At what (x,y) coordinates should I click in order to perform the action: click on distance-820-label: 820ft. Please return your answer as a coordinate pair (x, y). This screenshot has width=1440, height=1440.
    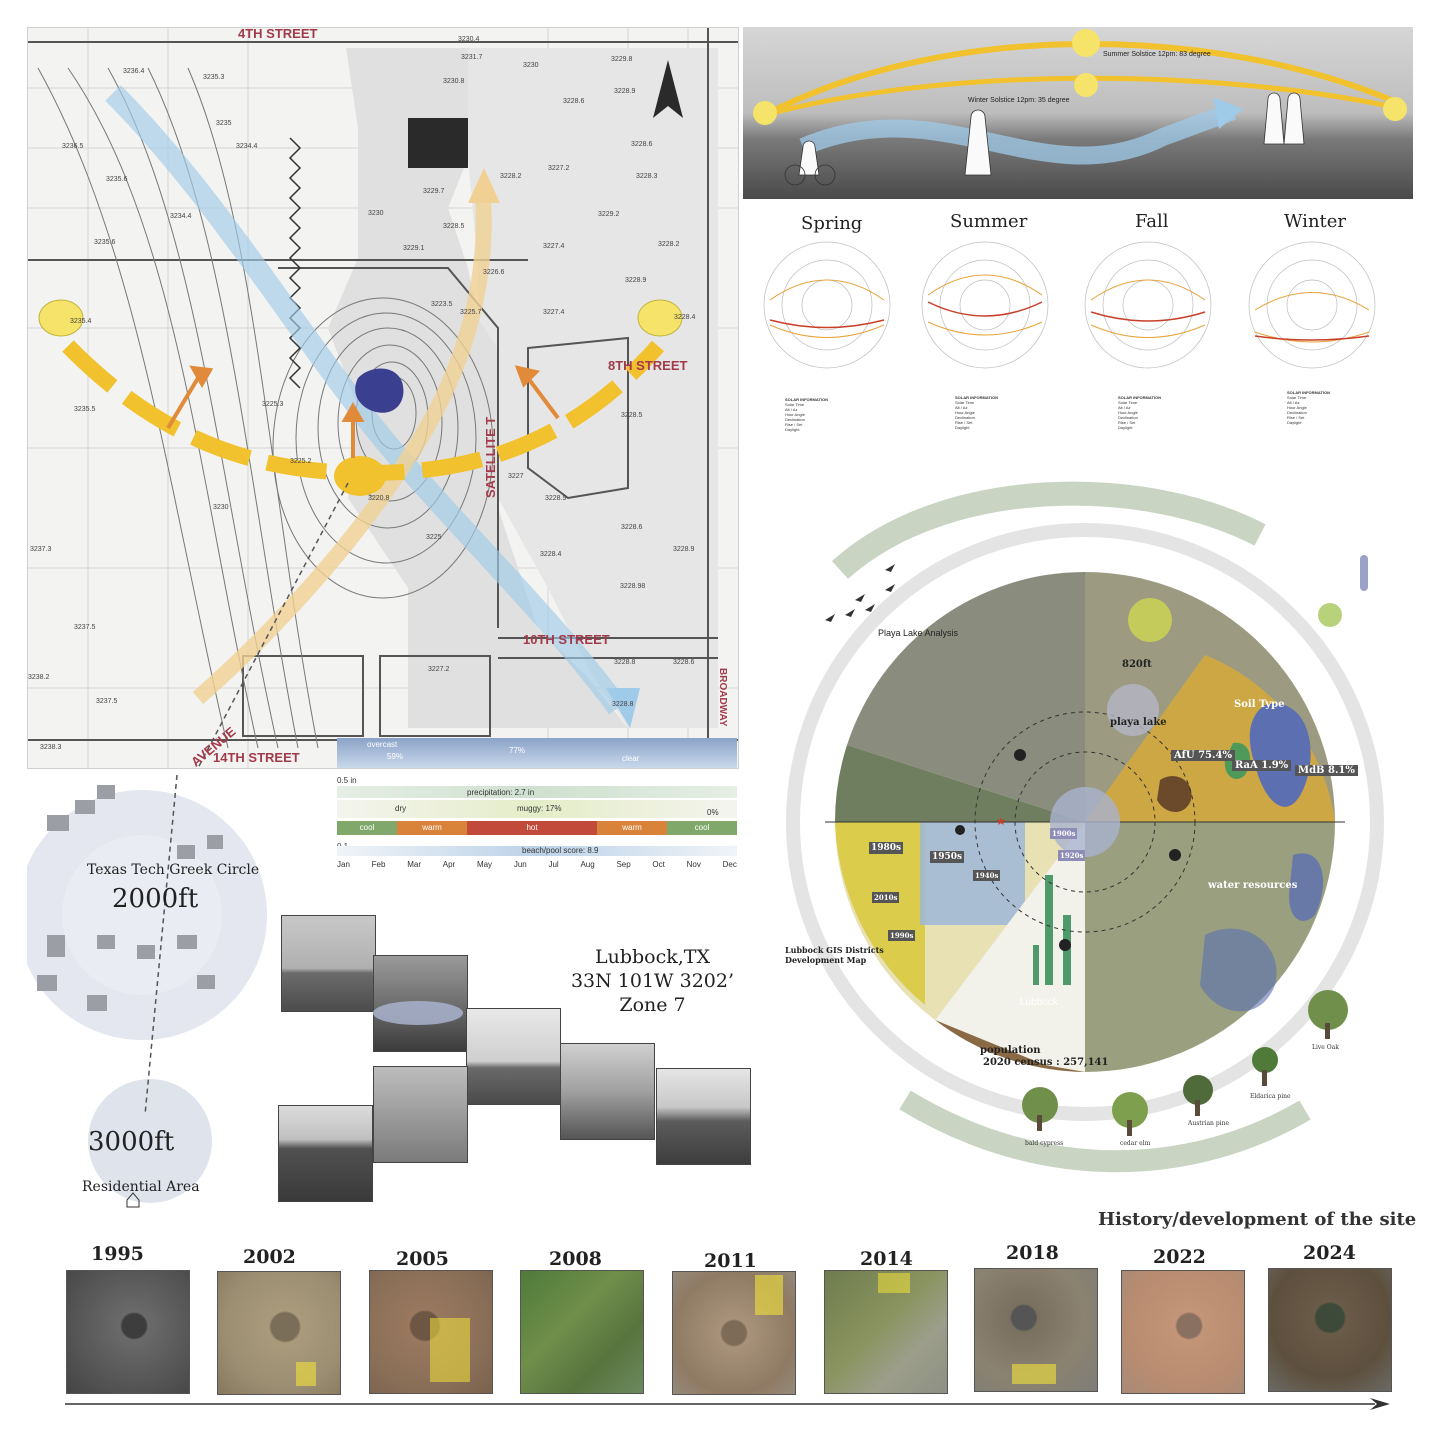
    Looking at the image, I should click on (1137, 664).